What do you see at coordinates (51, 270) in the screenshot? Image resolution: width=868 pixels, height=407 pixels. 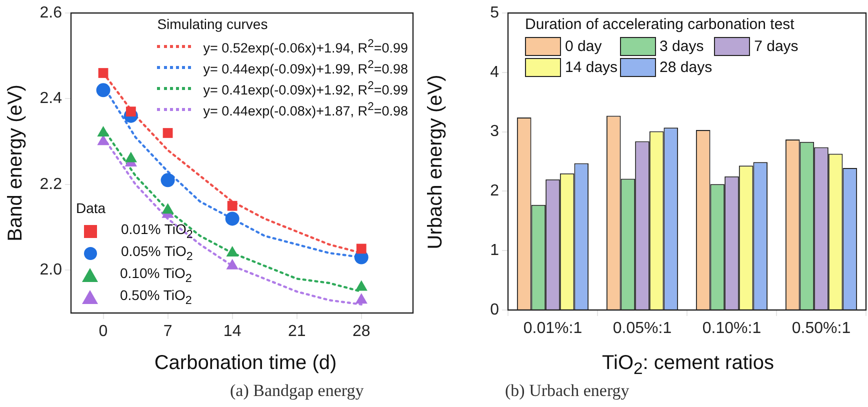 I see `y-tick-label: 2.0` at bounding box center [51, 270].